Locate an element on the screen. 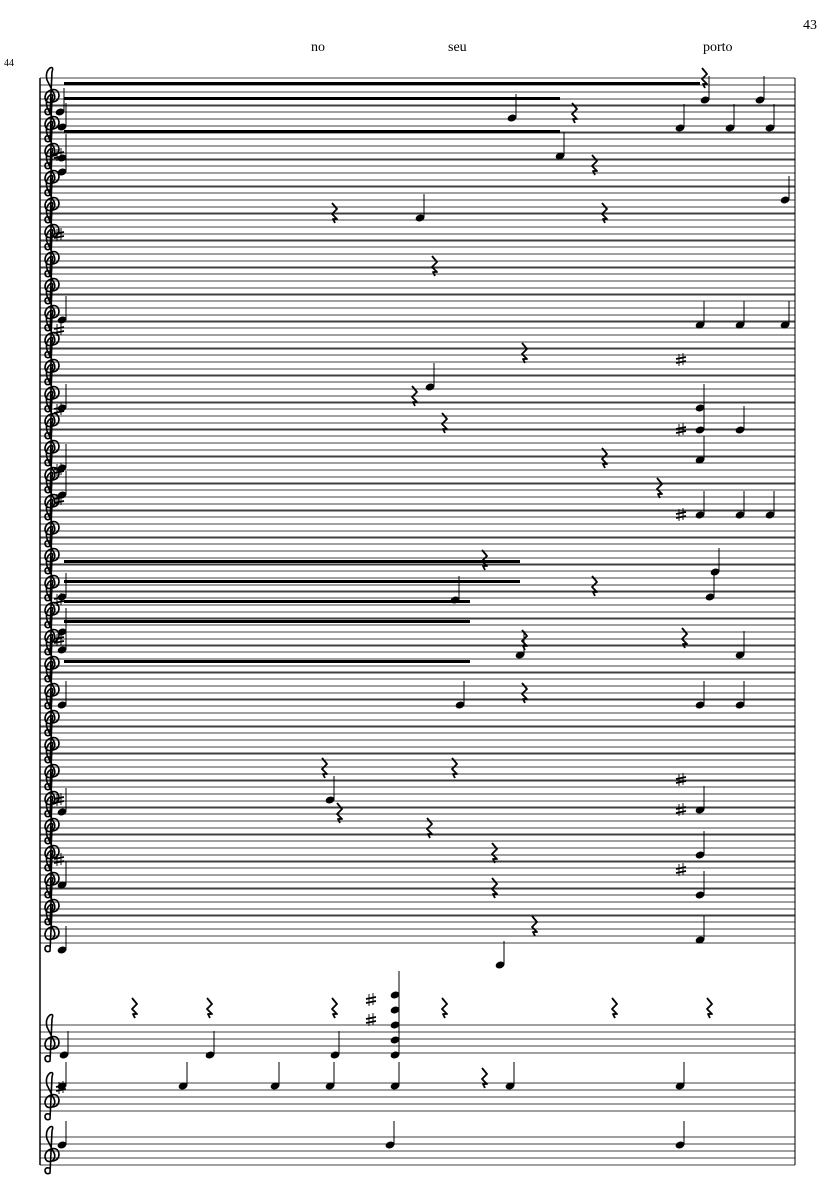 The height and width of the screenshot is (1181, 835). page-number: 43 is located at coordinates (810, 25).